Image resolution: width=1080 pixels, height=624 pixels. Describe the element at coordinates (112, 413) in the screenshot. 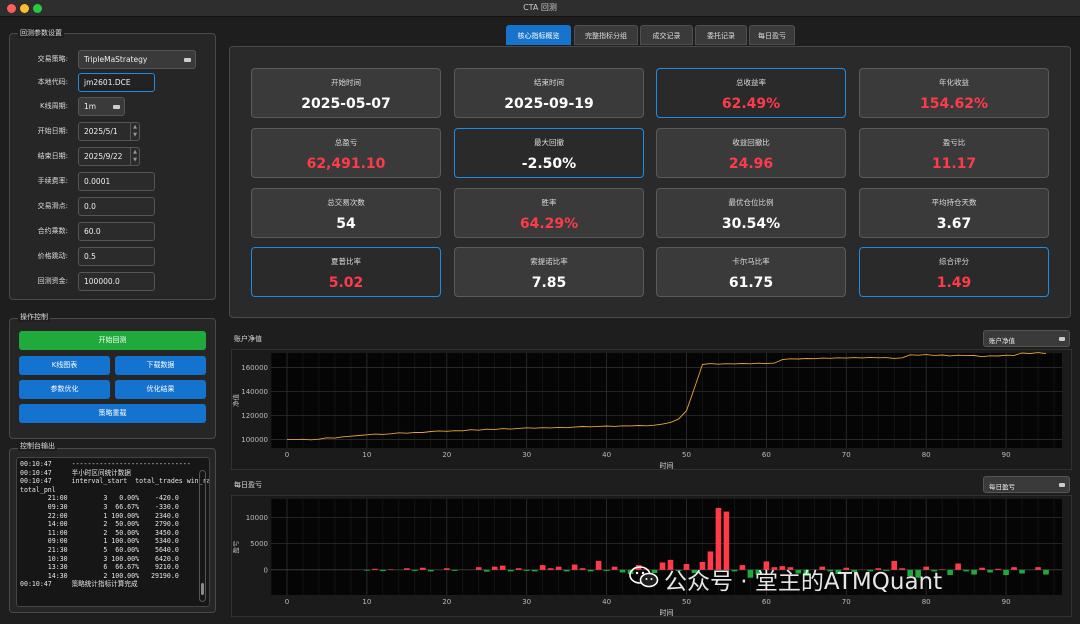

I see `strategy-reload-button: 策略重载` at that location.